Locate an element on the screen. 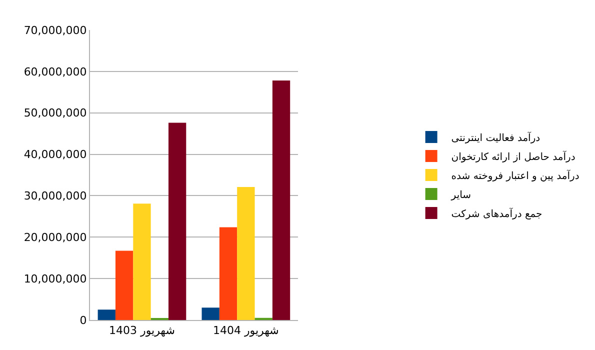 Image resolution: width=595 pixels, height=350 pixels. legend-label: درآمد حاصل از ارائه کارتخوان is located at coordinates (513, 156).